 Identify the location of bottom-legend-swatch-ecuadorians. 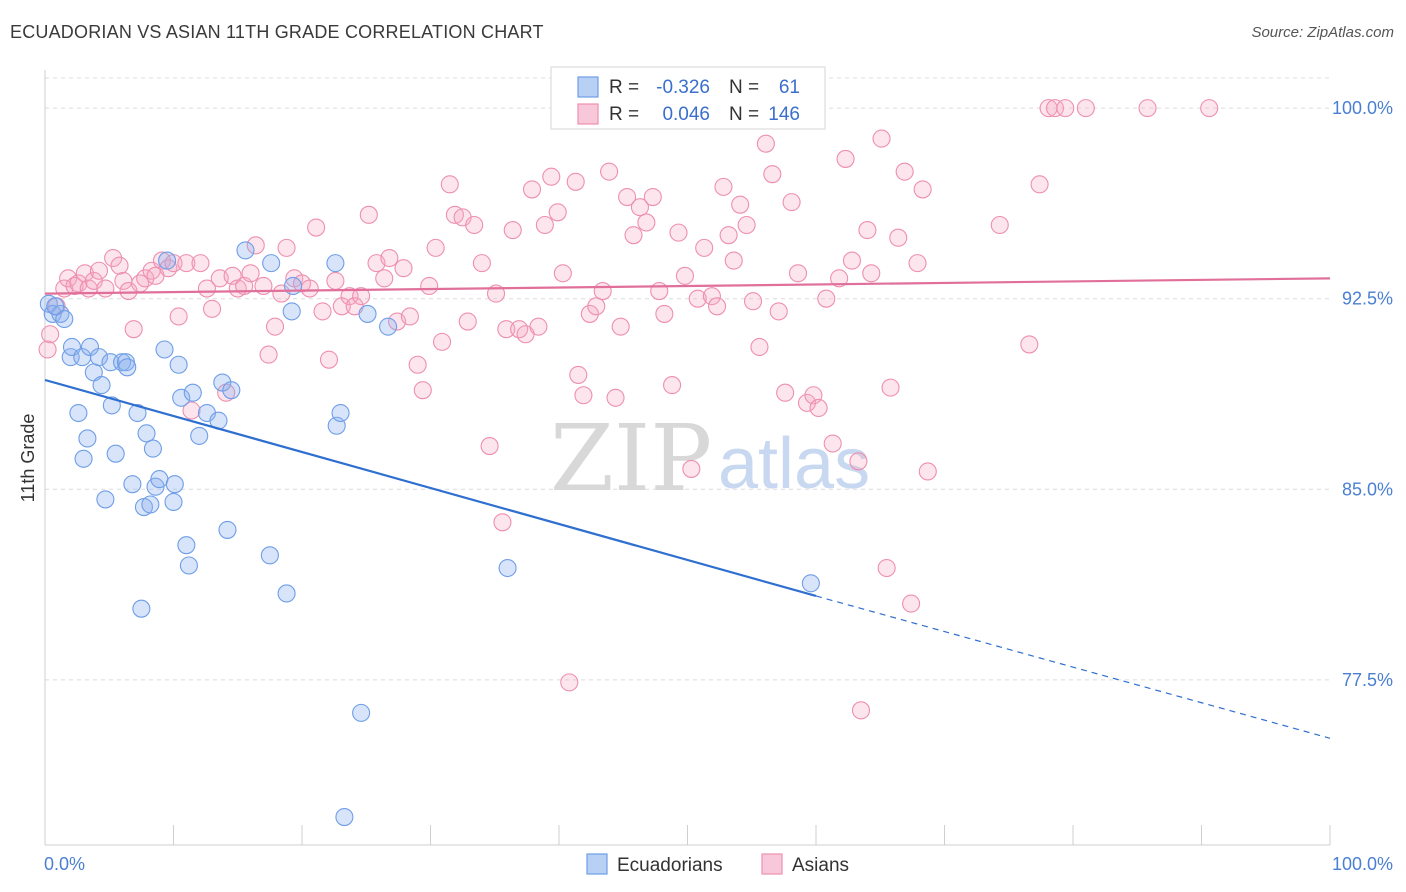
(597, 864).